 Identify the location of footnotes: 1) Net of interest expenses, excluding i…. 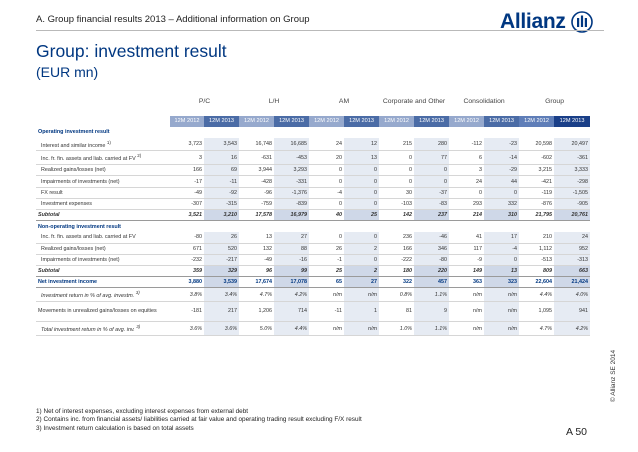
(199, 420).